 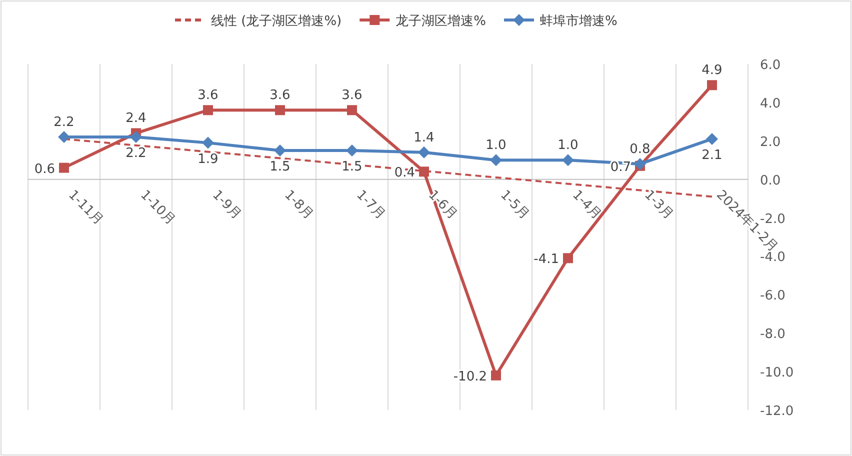 What do you see at coordinates (586, 205) in the screenshot?
I see `x-tick-label: 1-4月` at bounding box center [586, 205].